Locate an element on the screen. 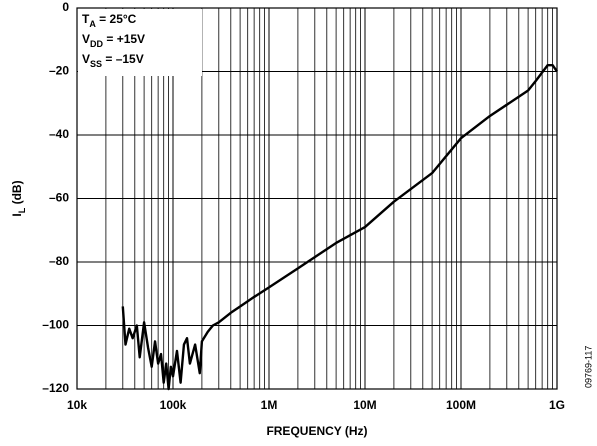  y-axis-label-rest: (dB) is located at coordinates (17, 193).